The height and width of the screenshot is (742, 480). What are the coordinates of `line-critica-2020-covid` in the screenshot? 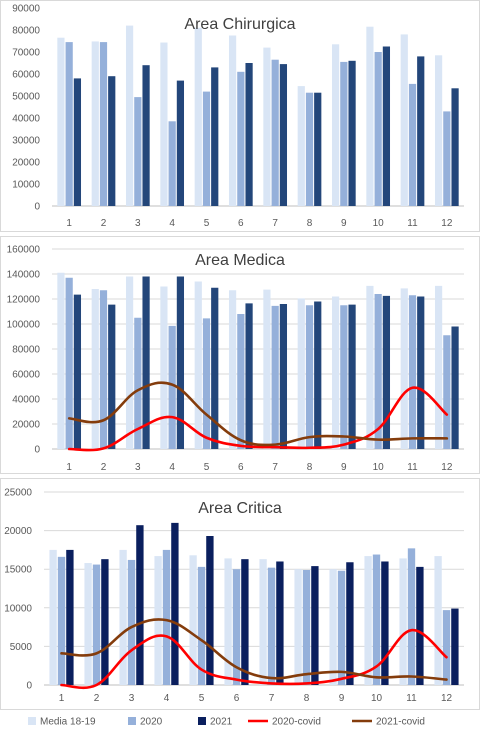 It's located at (254, 659).